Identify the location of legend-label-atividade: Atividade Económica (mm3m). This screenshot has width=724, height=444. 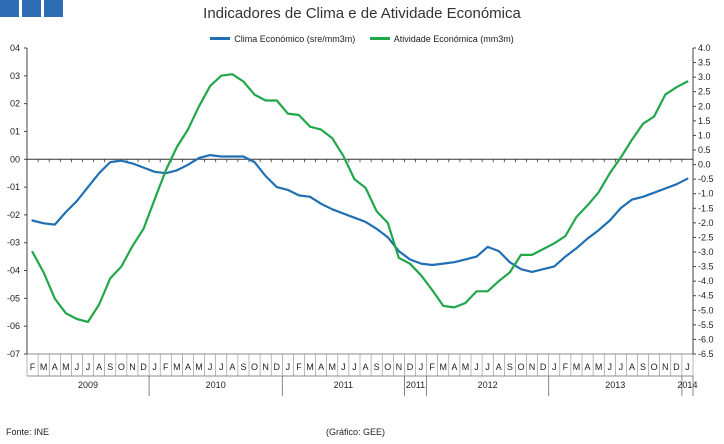
(453, 38).